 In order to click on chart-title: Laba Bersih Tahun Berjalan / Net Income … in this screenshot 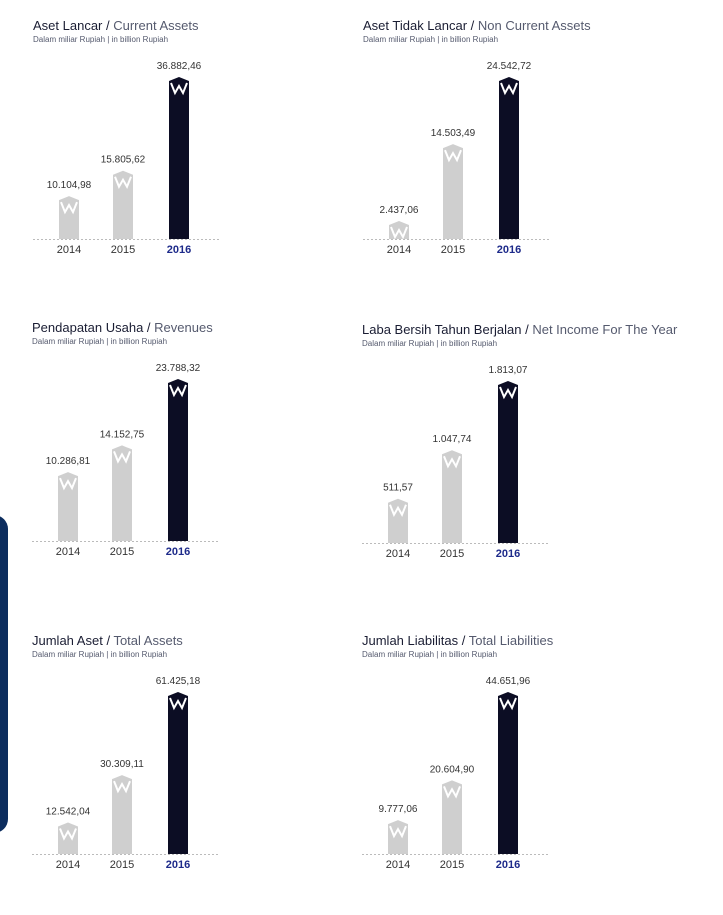, I will do `click(520, 329)`.